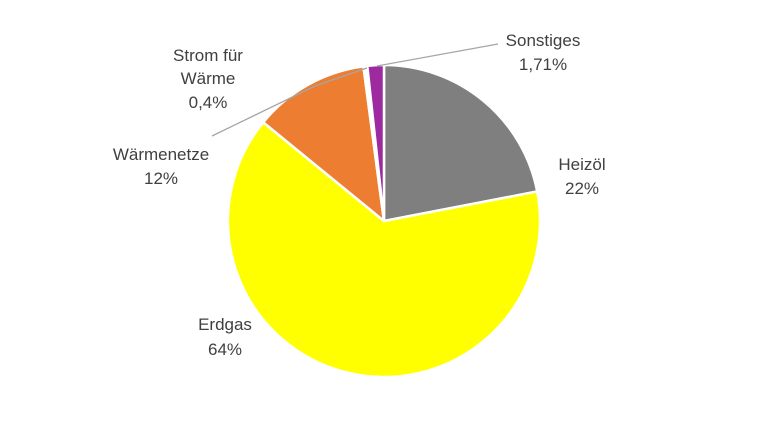  Describe the element at coordinates (161, 178) in the screenshot. I see `label-waermenetze-value: 12%` at that location.